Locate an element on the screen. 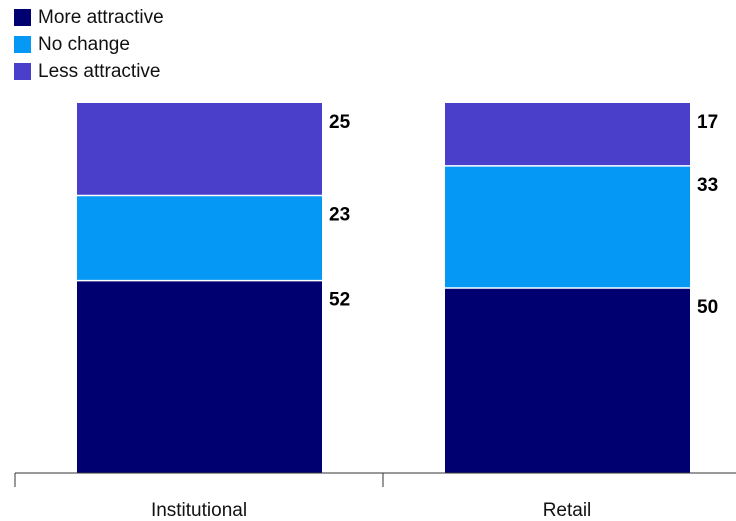 The width and height of the screenshot is (736, 521). value-label-retail-more-attractive: 50 is located at coordinates (707, 307).